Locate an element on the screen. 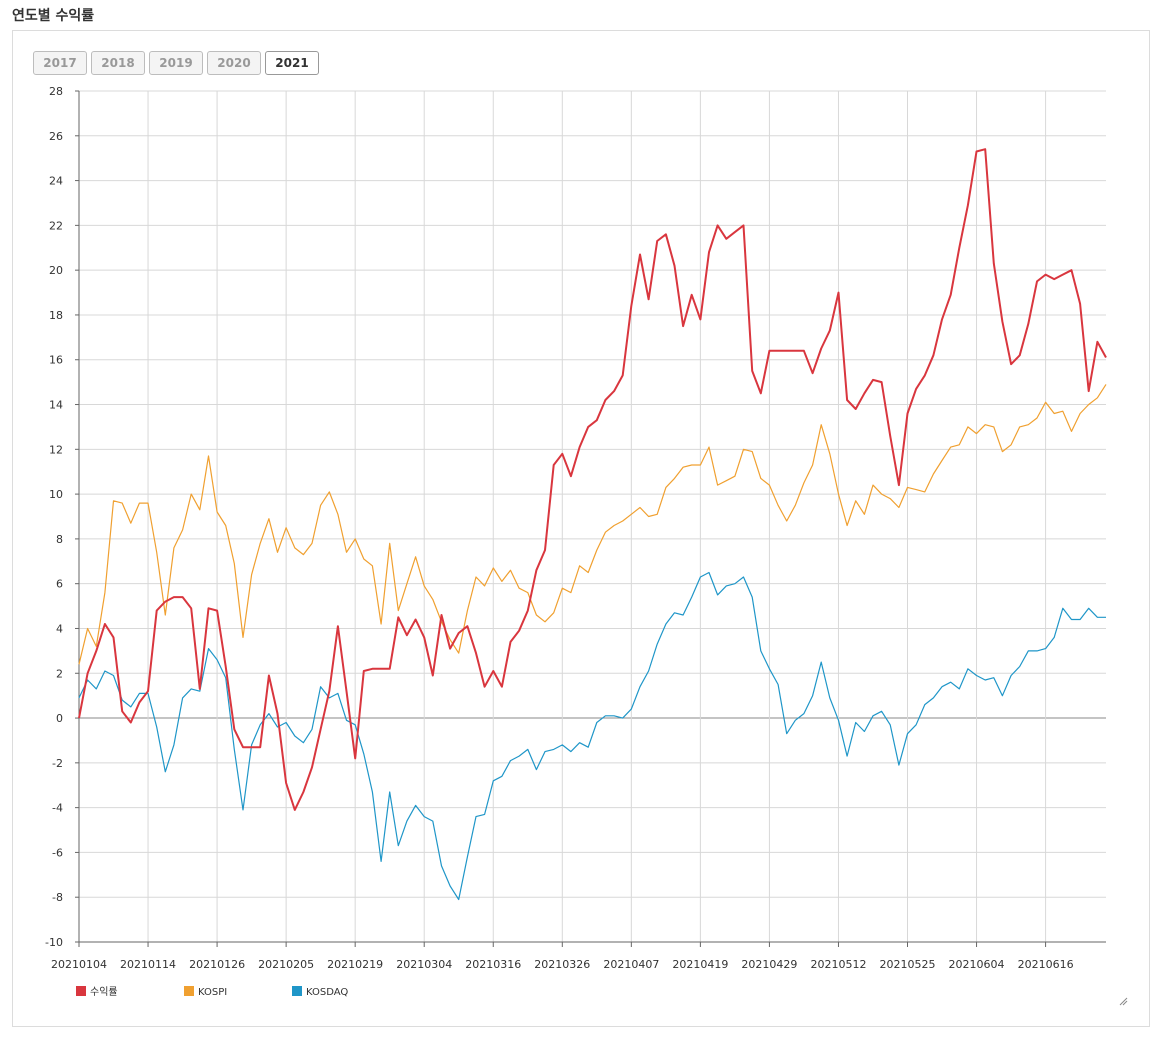 The width and height of the screenshot is (1169, 1057). year-tab-2020: 2020 is located at coordinates (234, 63).